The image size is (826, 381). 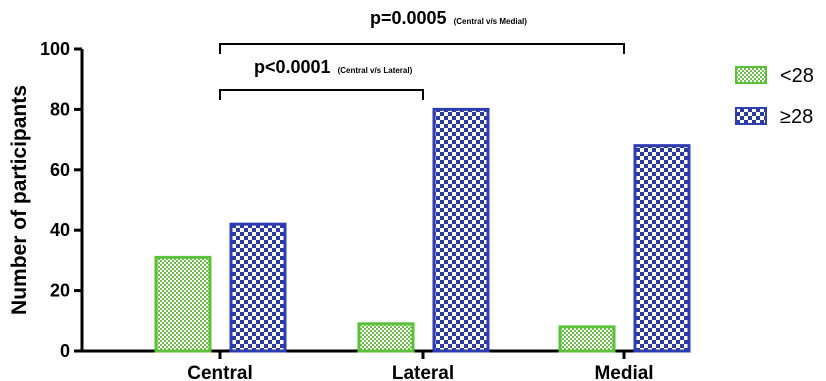 I want to click on y-axis-label: Number of participants, so click(x=19, y=200).